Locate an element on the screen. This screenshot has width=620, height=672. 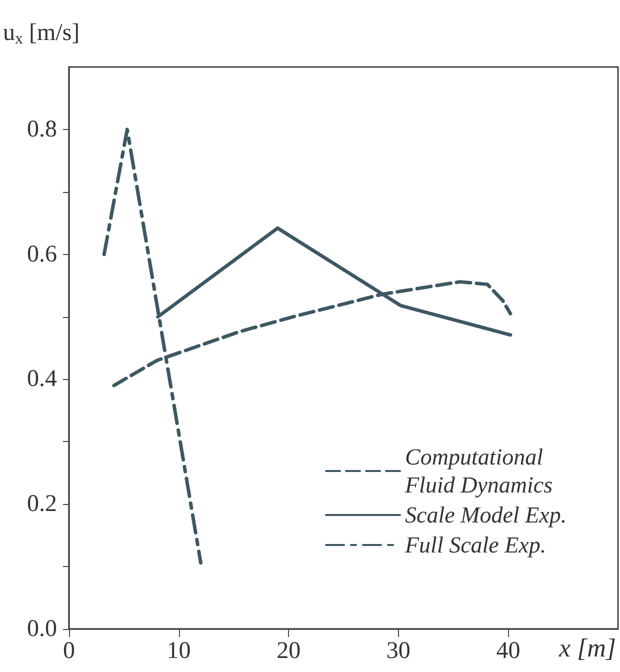
y-tick-label: 0.8 is located at coordinates (42, 129).